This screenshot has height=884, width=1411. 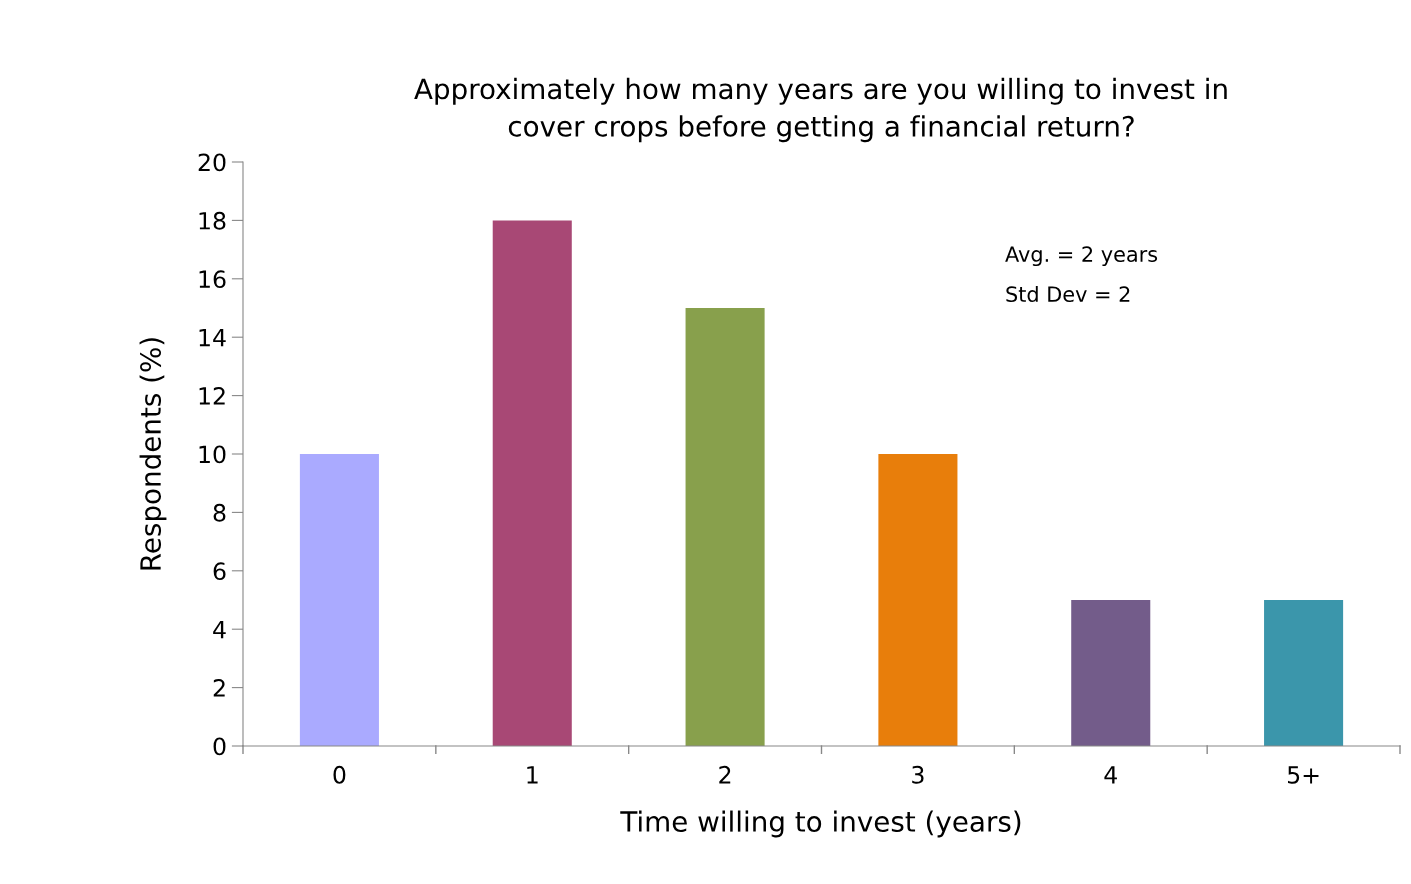 I want to click on y-tick-label: 20, so click(x=212, y=162).